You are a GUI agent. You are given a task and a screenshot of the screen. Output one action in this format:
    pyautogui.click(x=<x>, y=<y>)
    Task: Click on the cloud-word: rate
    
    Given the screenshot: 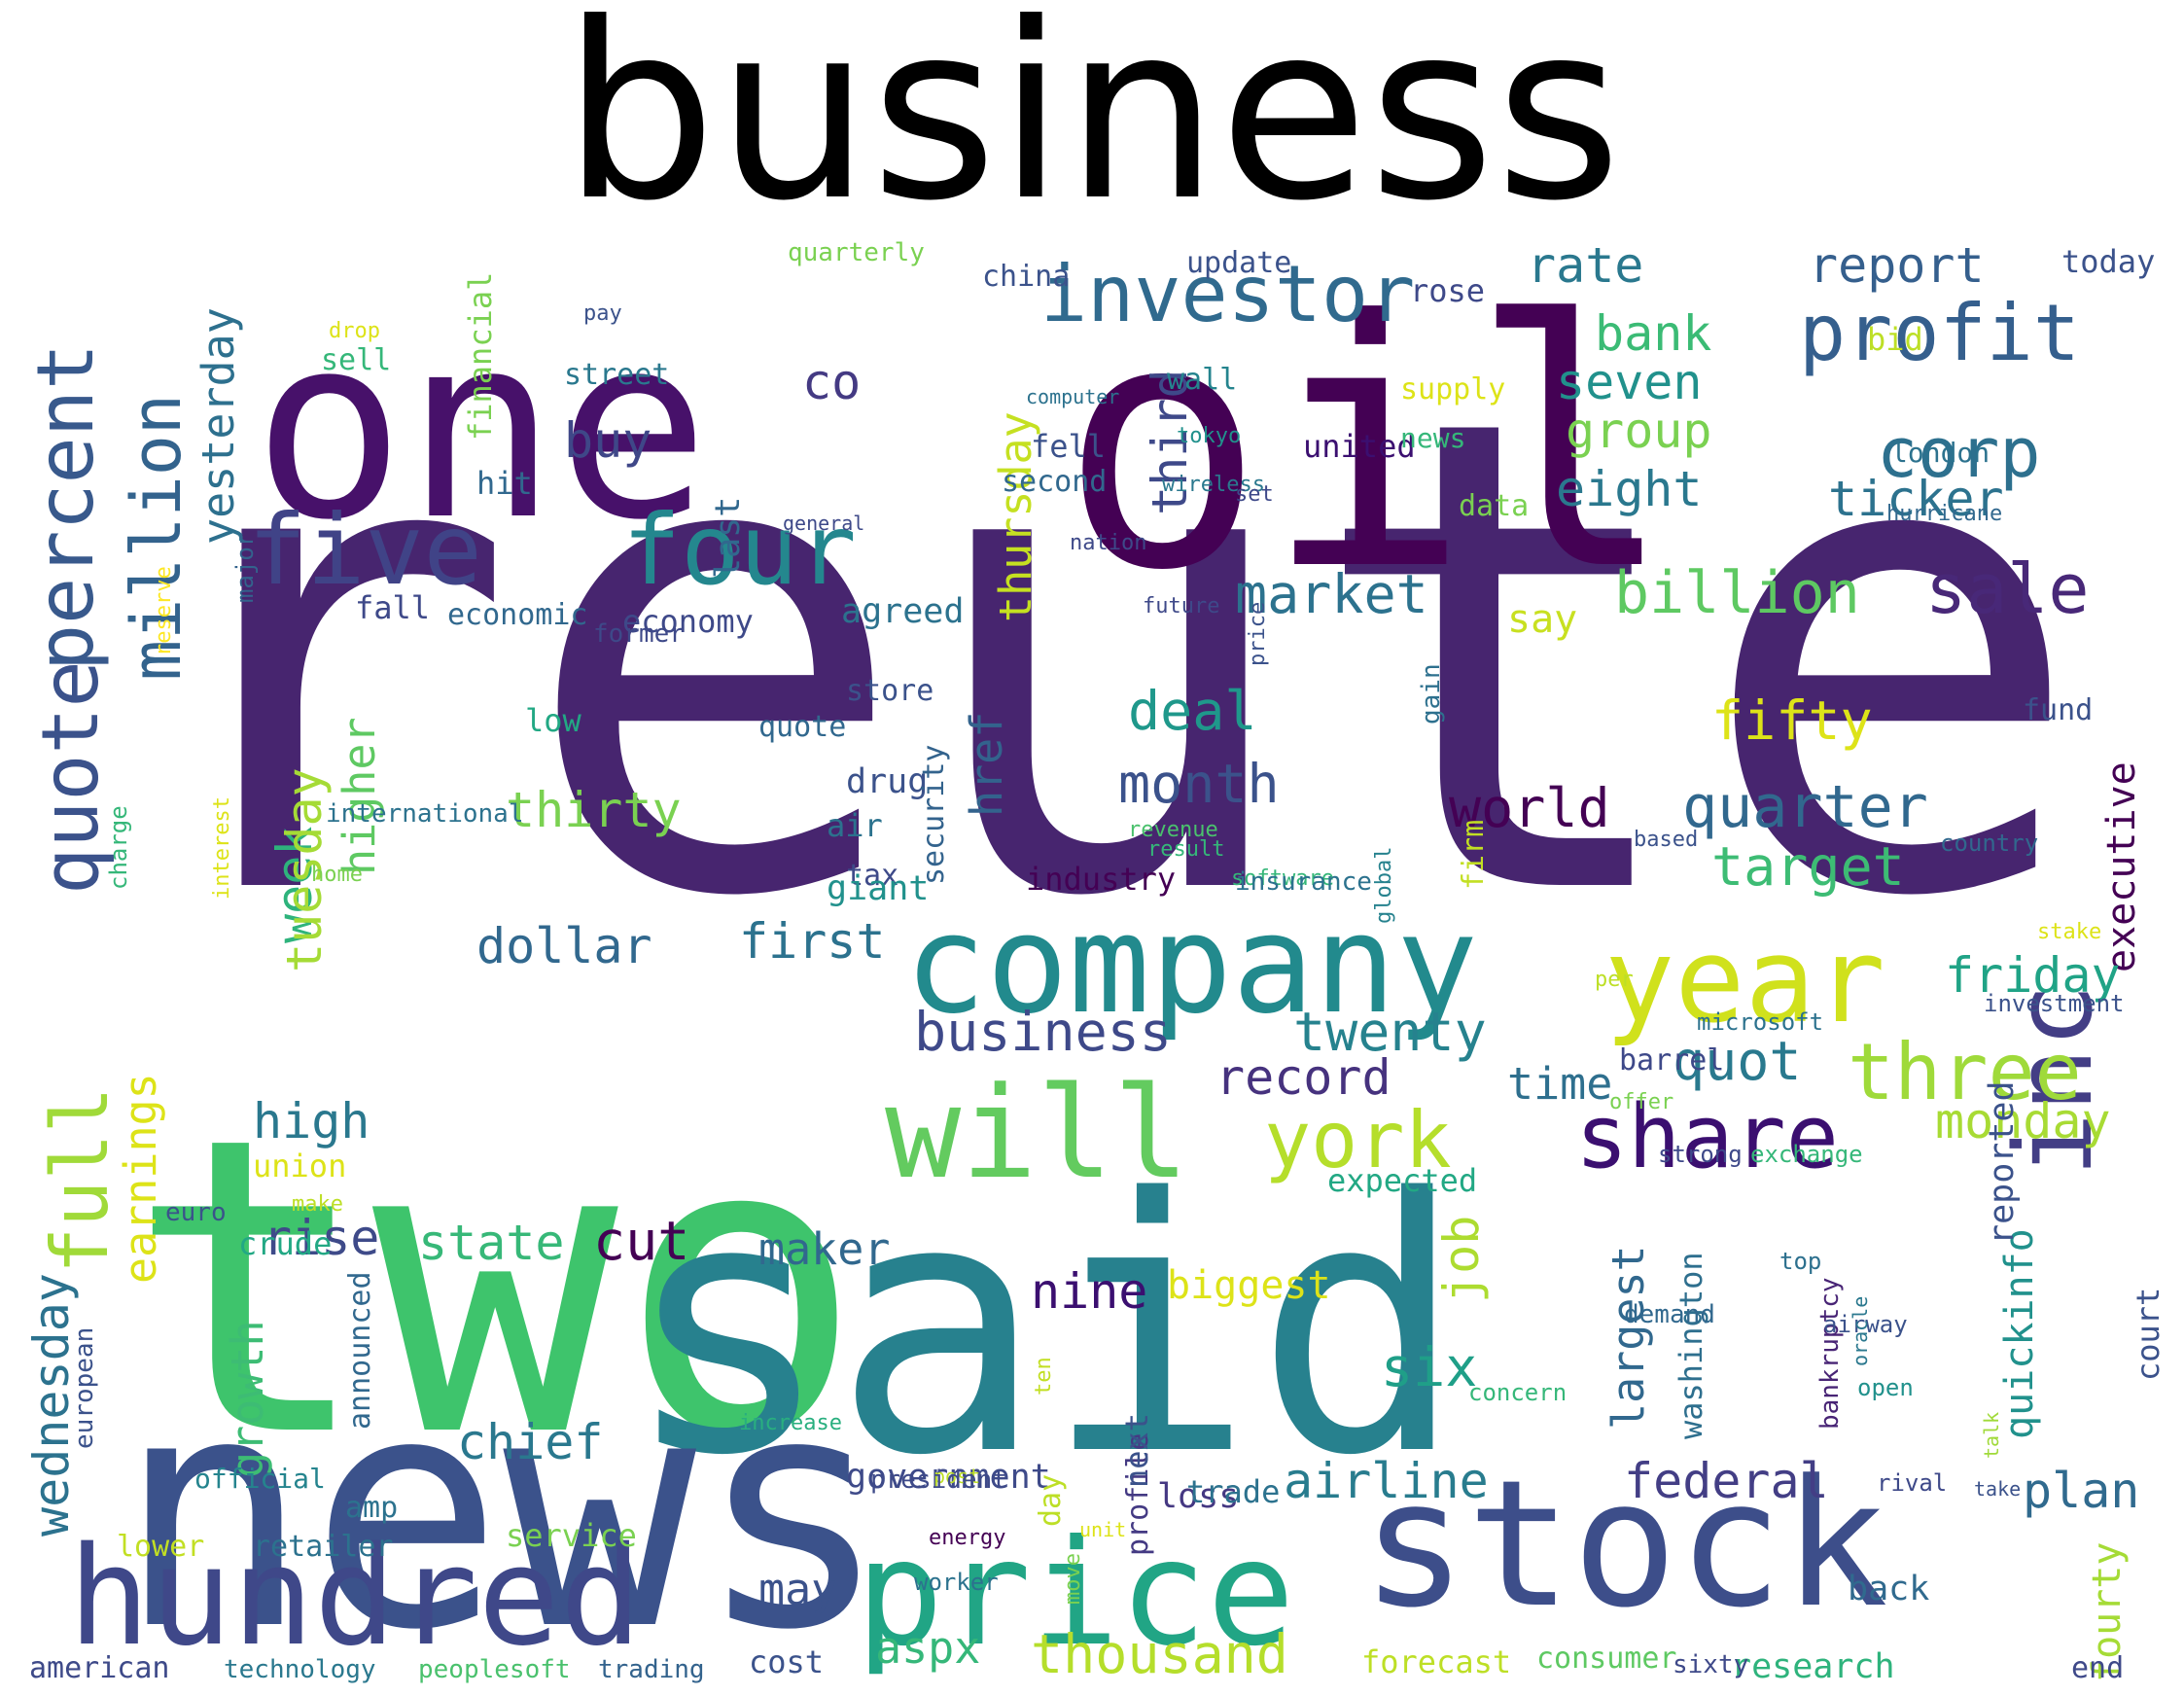 What is the action you would take?
    pyautogui.click(x=1585, y=266)
    